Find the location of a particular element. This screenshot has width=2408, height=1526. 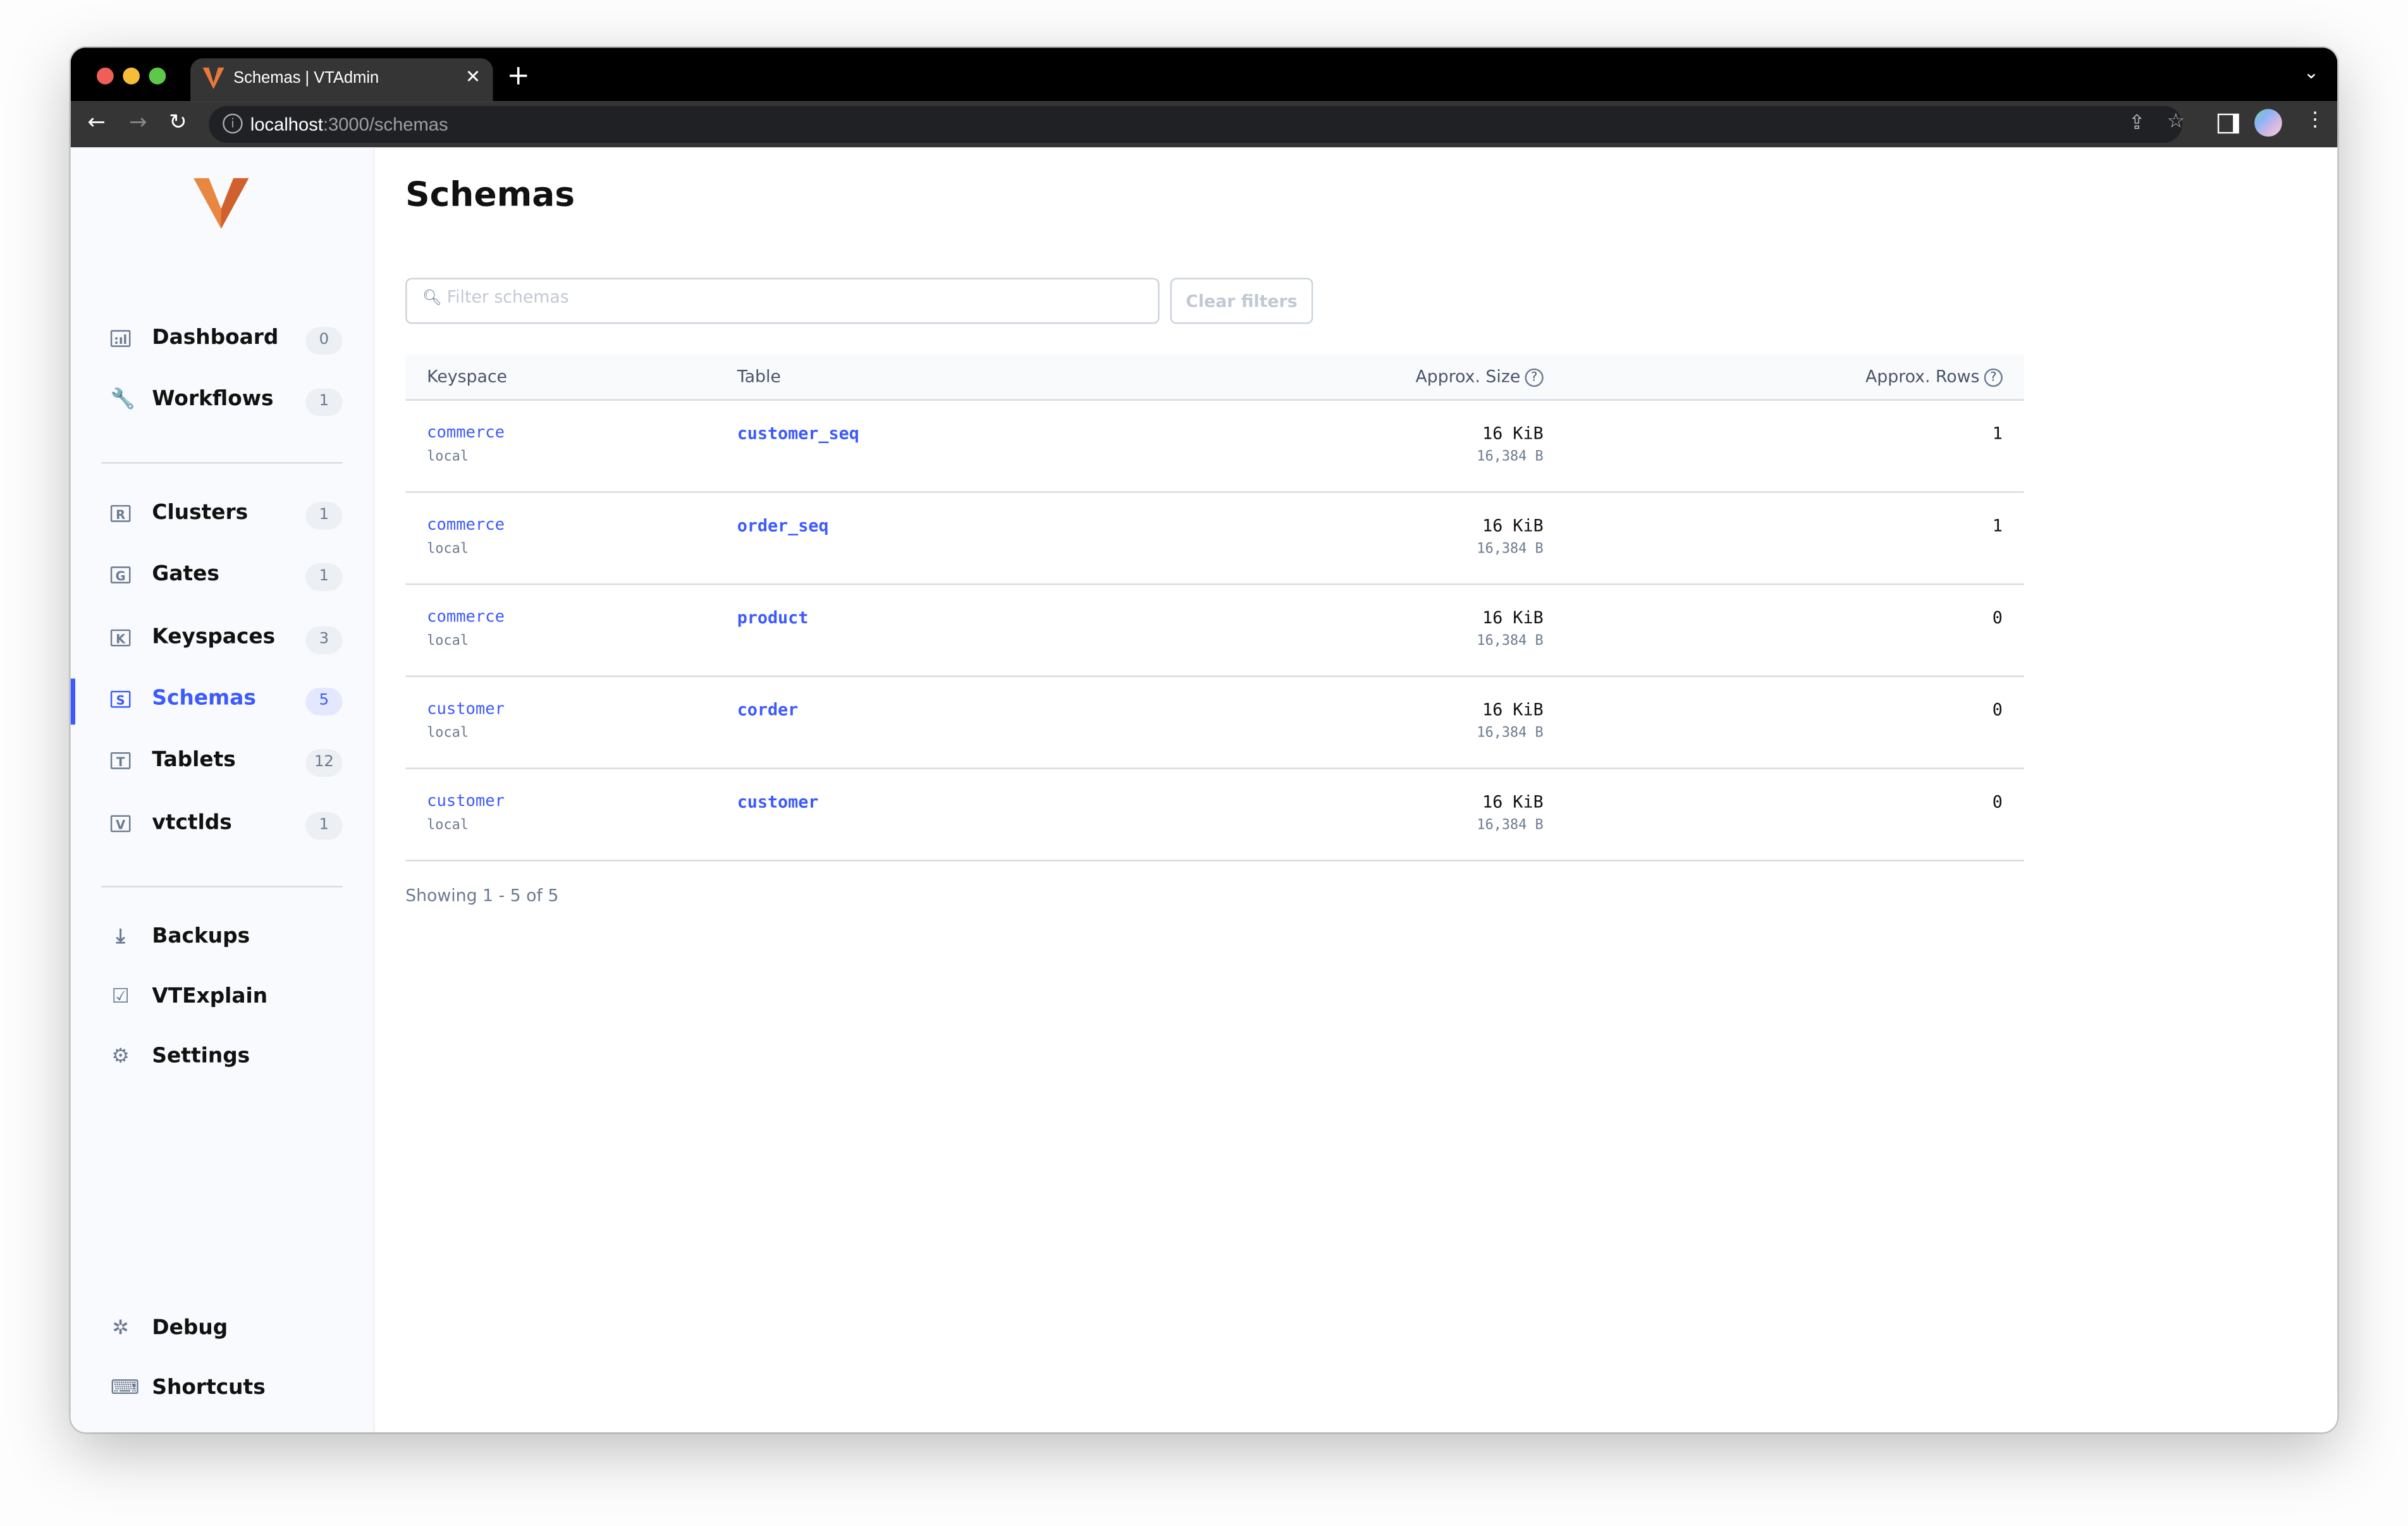

browser-toolbar: ← → ↻ i localhost:3000/schemas ⇪ ☆ ⋮ is located at coordinates (1204, 124).